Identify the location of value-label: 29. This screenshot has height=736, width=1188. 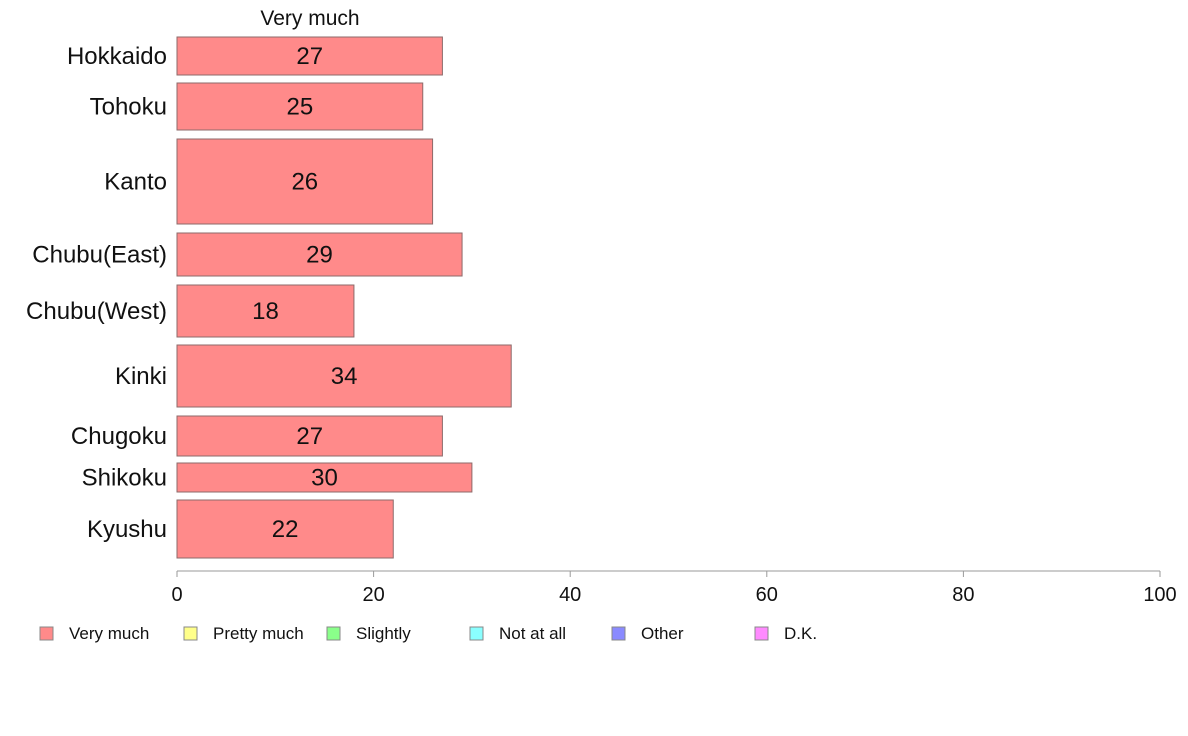
(319, 255).